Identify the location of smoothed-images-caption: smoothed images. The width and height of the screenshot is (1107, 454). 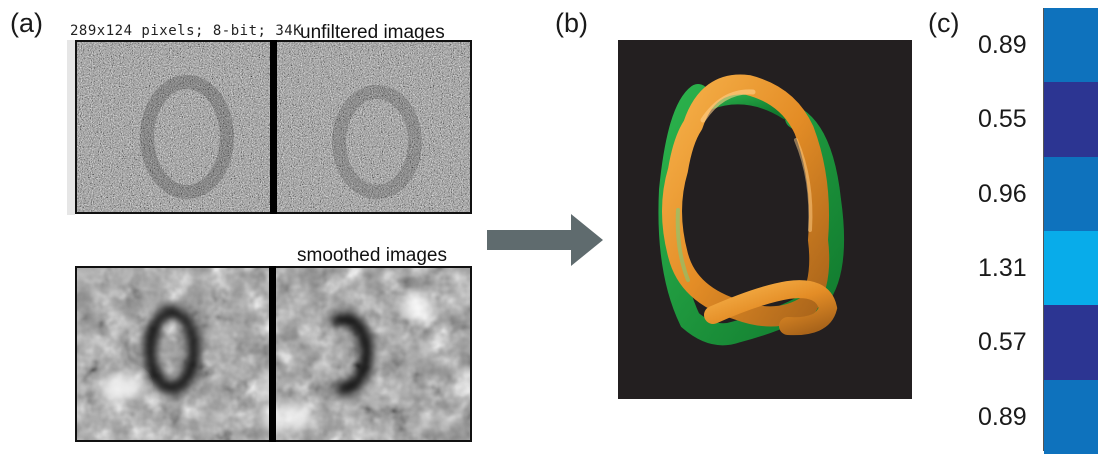
(372, 256).